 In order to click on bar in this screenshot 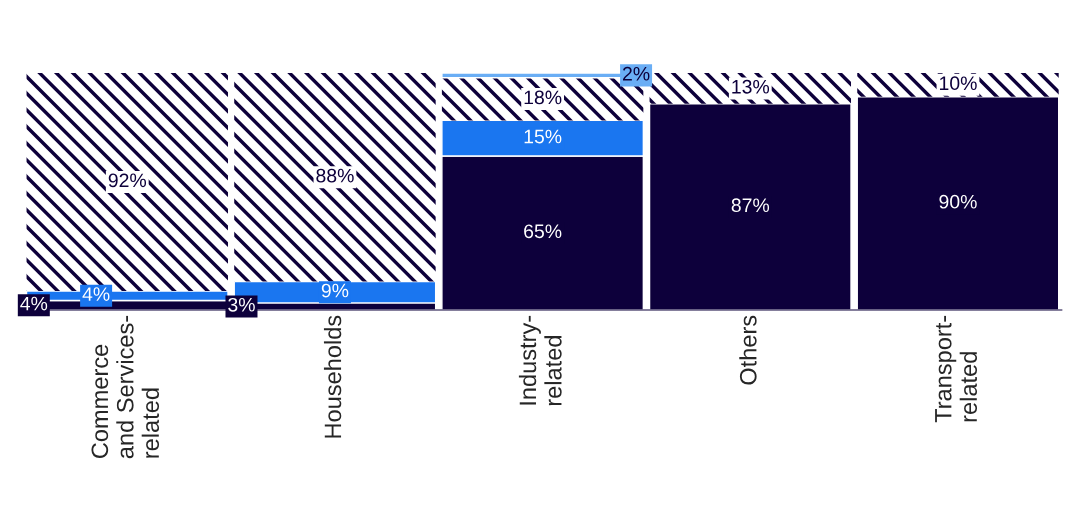, I will do `click(335, 177)`.